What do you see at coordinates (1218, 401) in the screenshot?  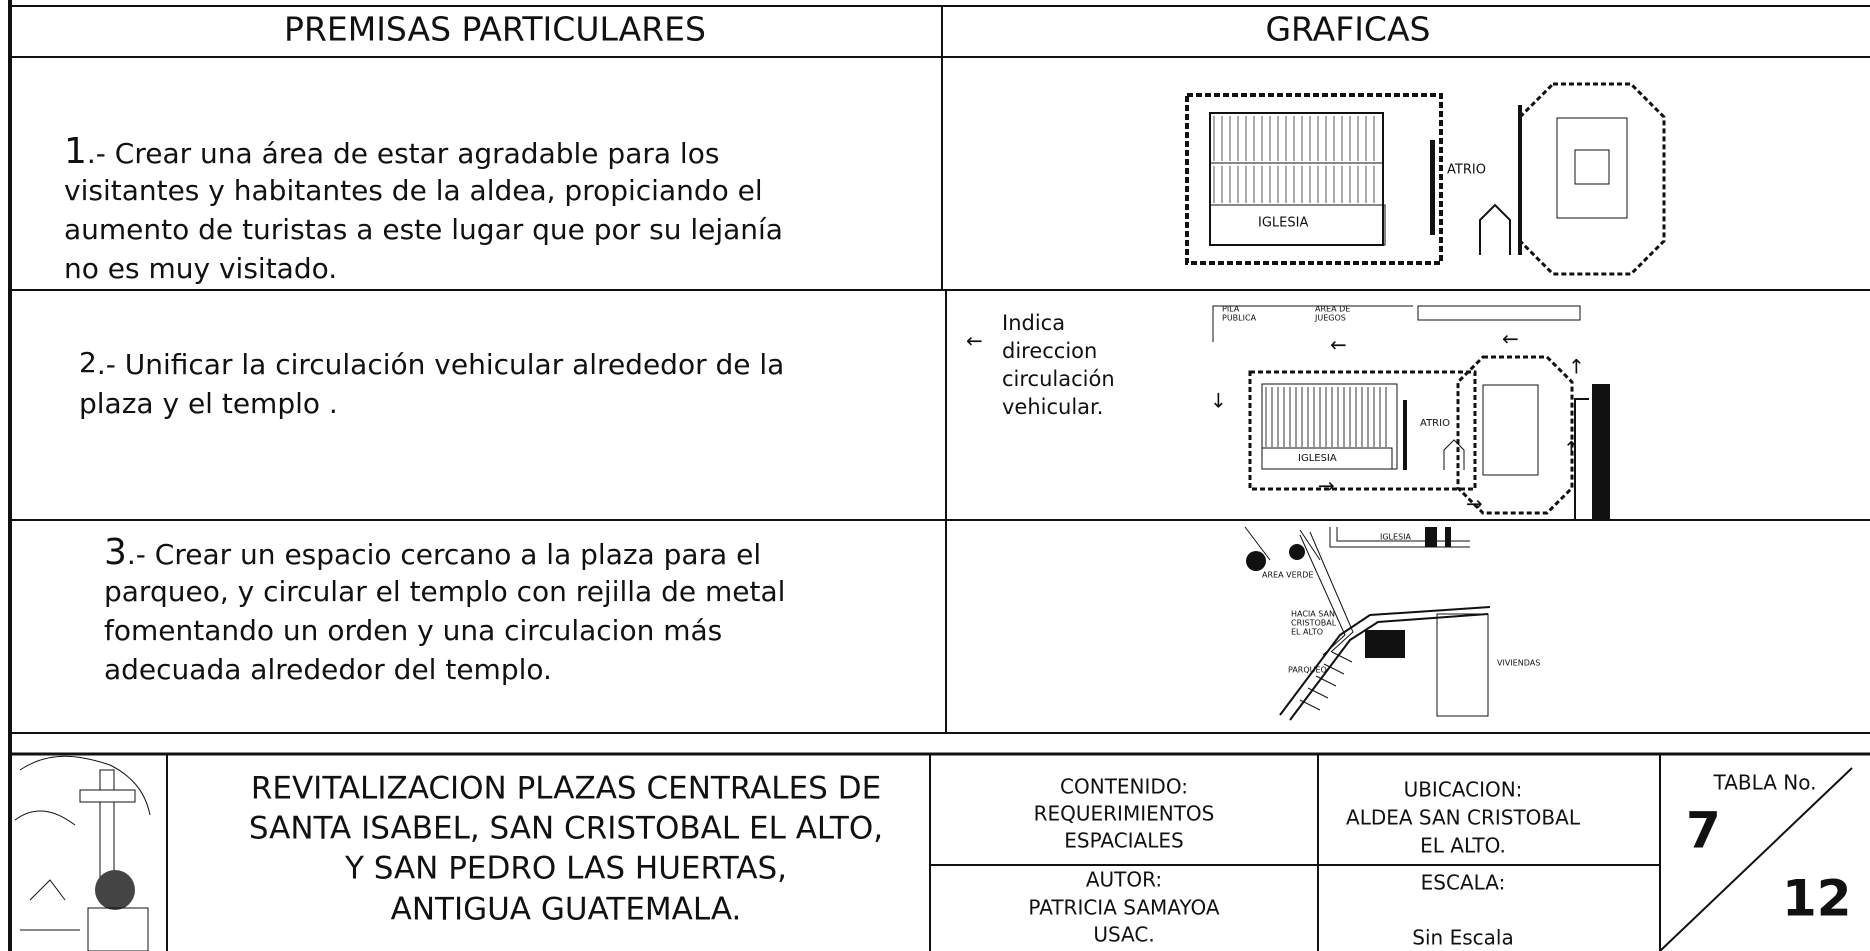 I see `arrow: ↓` at bounding box center [1218, 401].